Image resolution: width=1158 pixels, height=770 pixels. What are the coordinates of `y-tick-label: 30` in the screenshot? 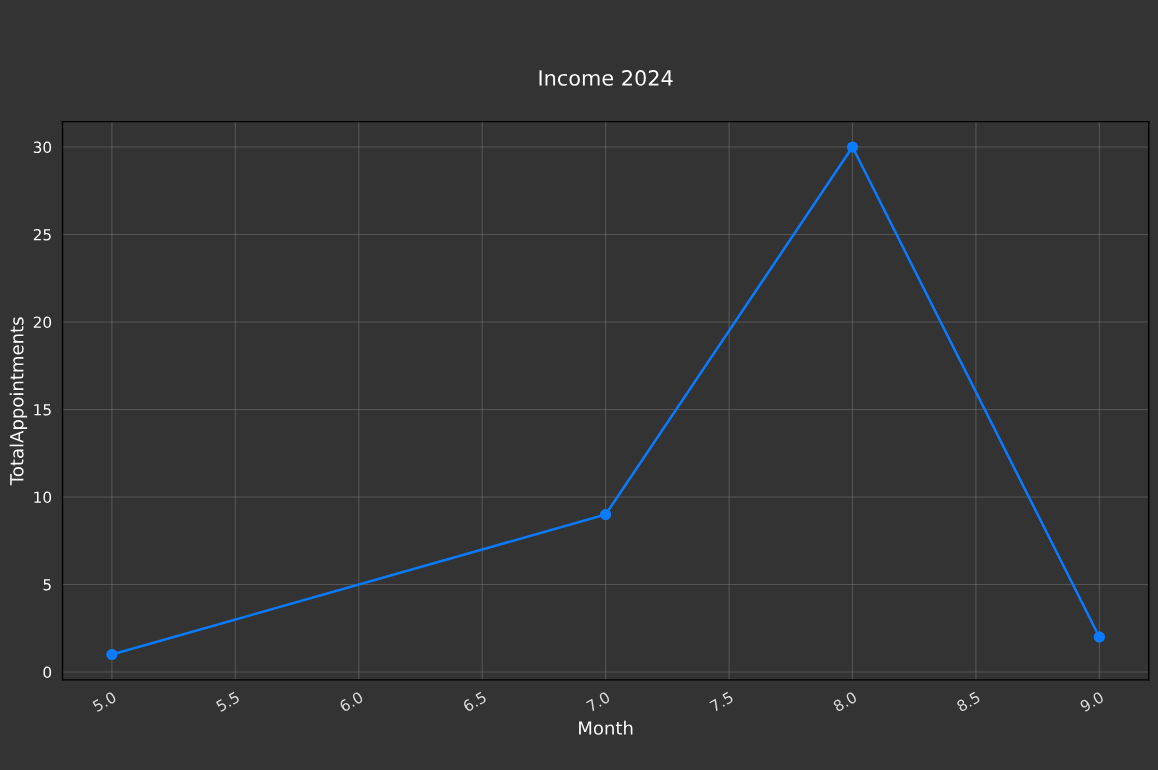 It's located at (42, 147).